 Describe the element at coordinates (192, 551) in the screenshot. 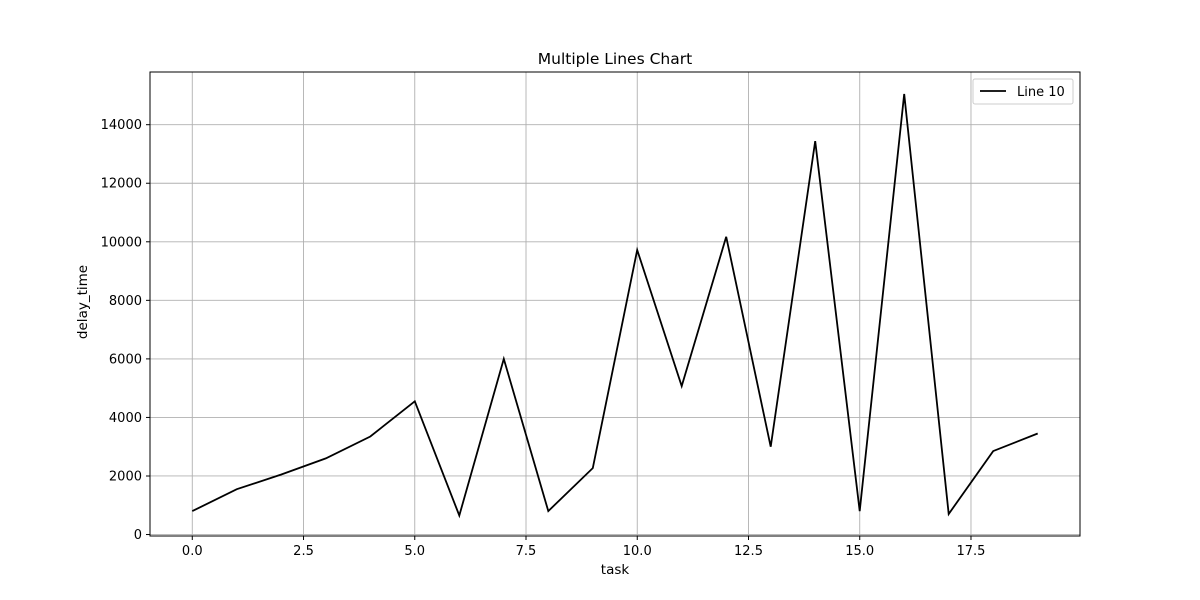

I see `x-tick-label: 0.0` at that location.